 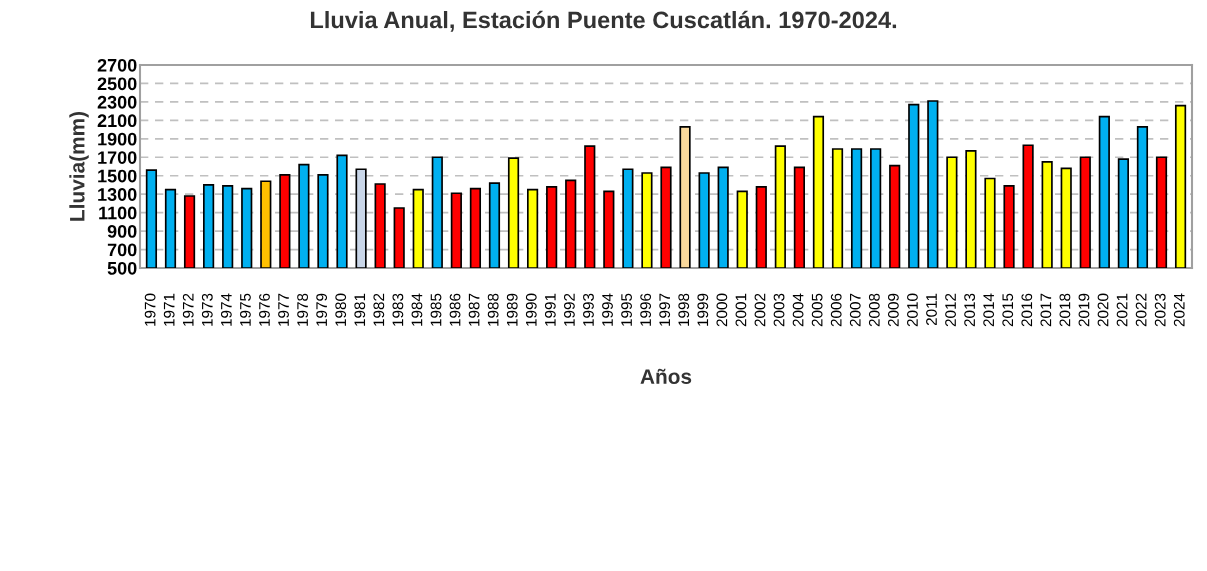 What do you see at coordinates (117, 102) in the screenshot?
I see `y-tick-label: 2300` at bounding box center [117, 102].